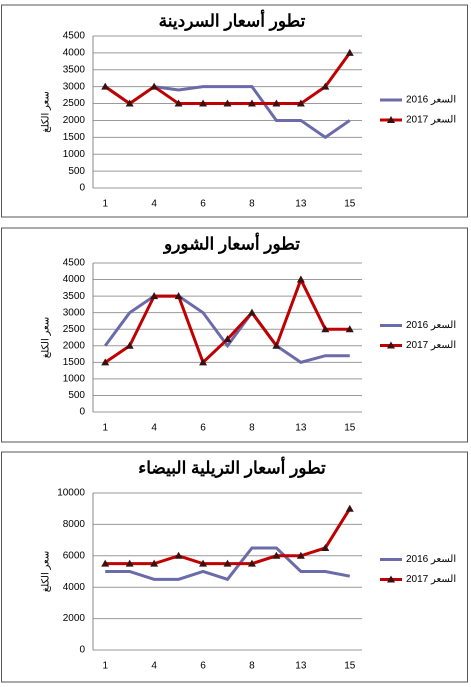 The height and width of the screenshot is (687, 471). Describe the element at coordinates (232, 19) in the screenshot. I see `title: تطور أسعار السردينة` at that location.